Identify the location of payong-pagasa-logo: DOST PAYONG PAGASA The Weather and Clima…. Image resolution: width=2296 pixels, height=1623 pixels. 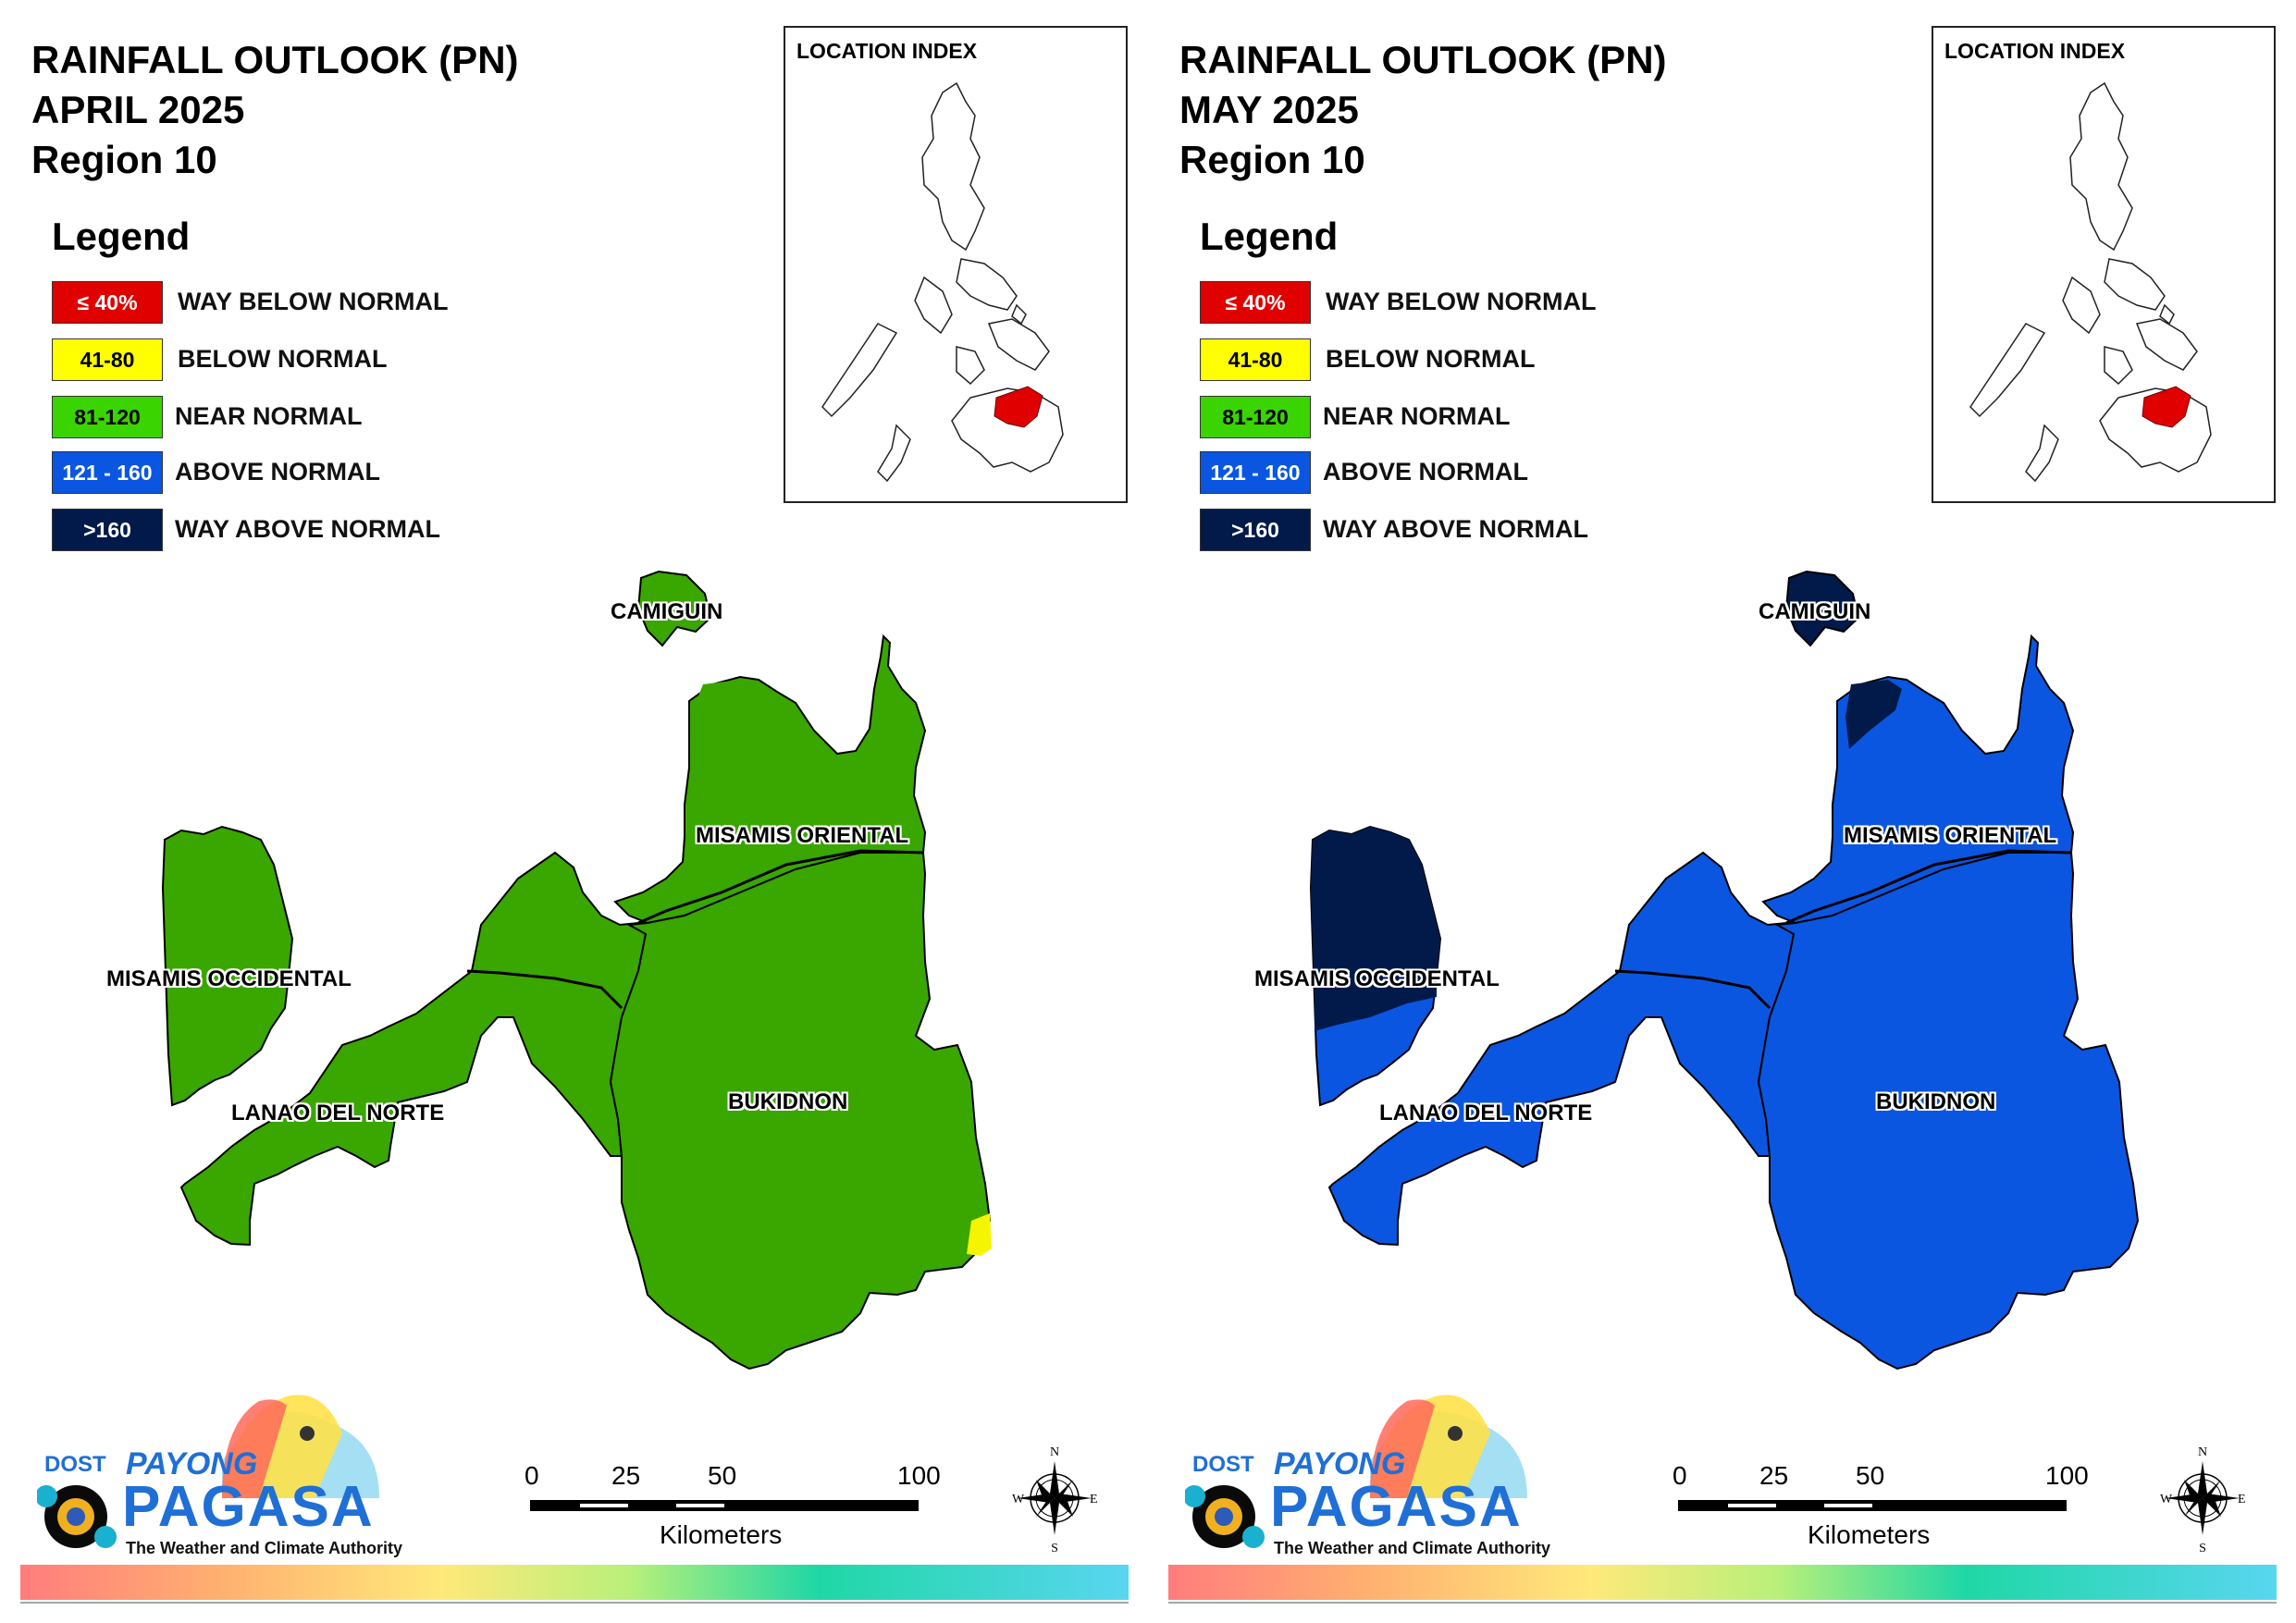
(1367, 1475).